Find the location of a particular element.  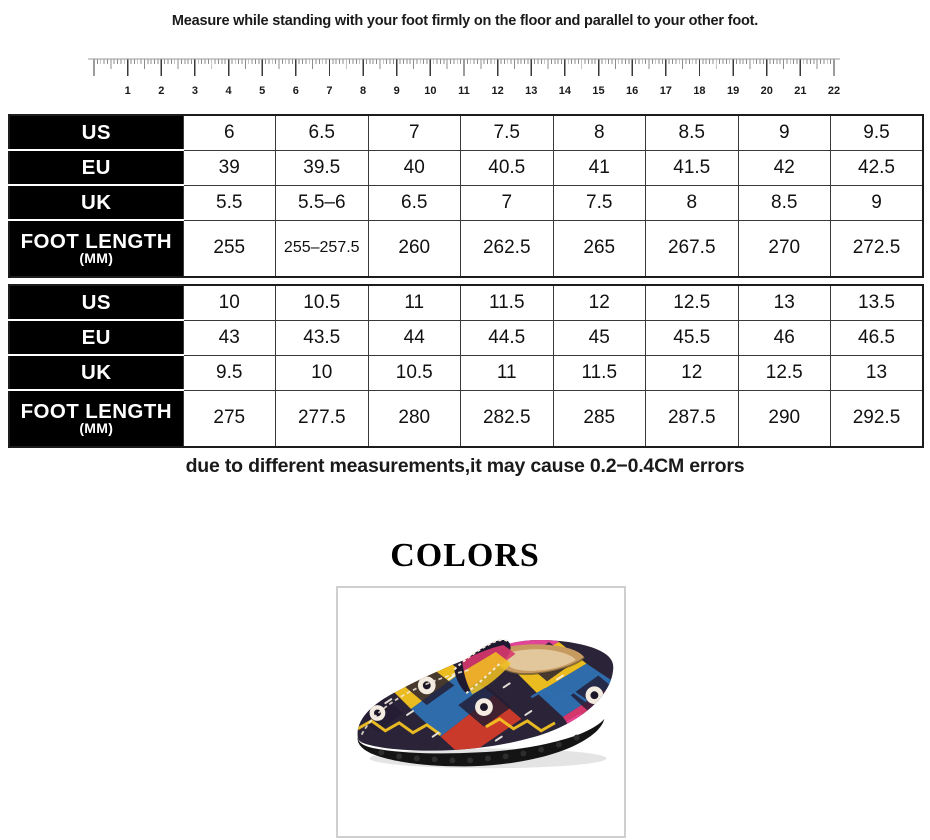

ruler-number-label: 16 is located at coordinates (632, 91).